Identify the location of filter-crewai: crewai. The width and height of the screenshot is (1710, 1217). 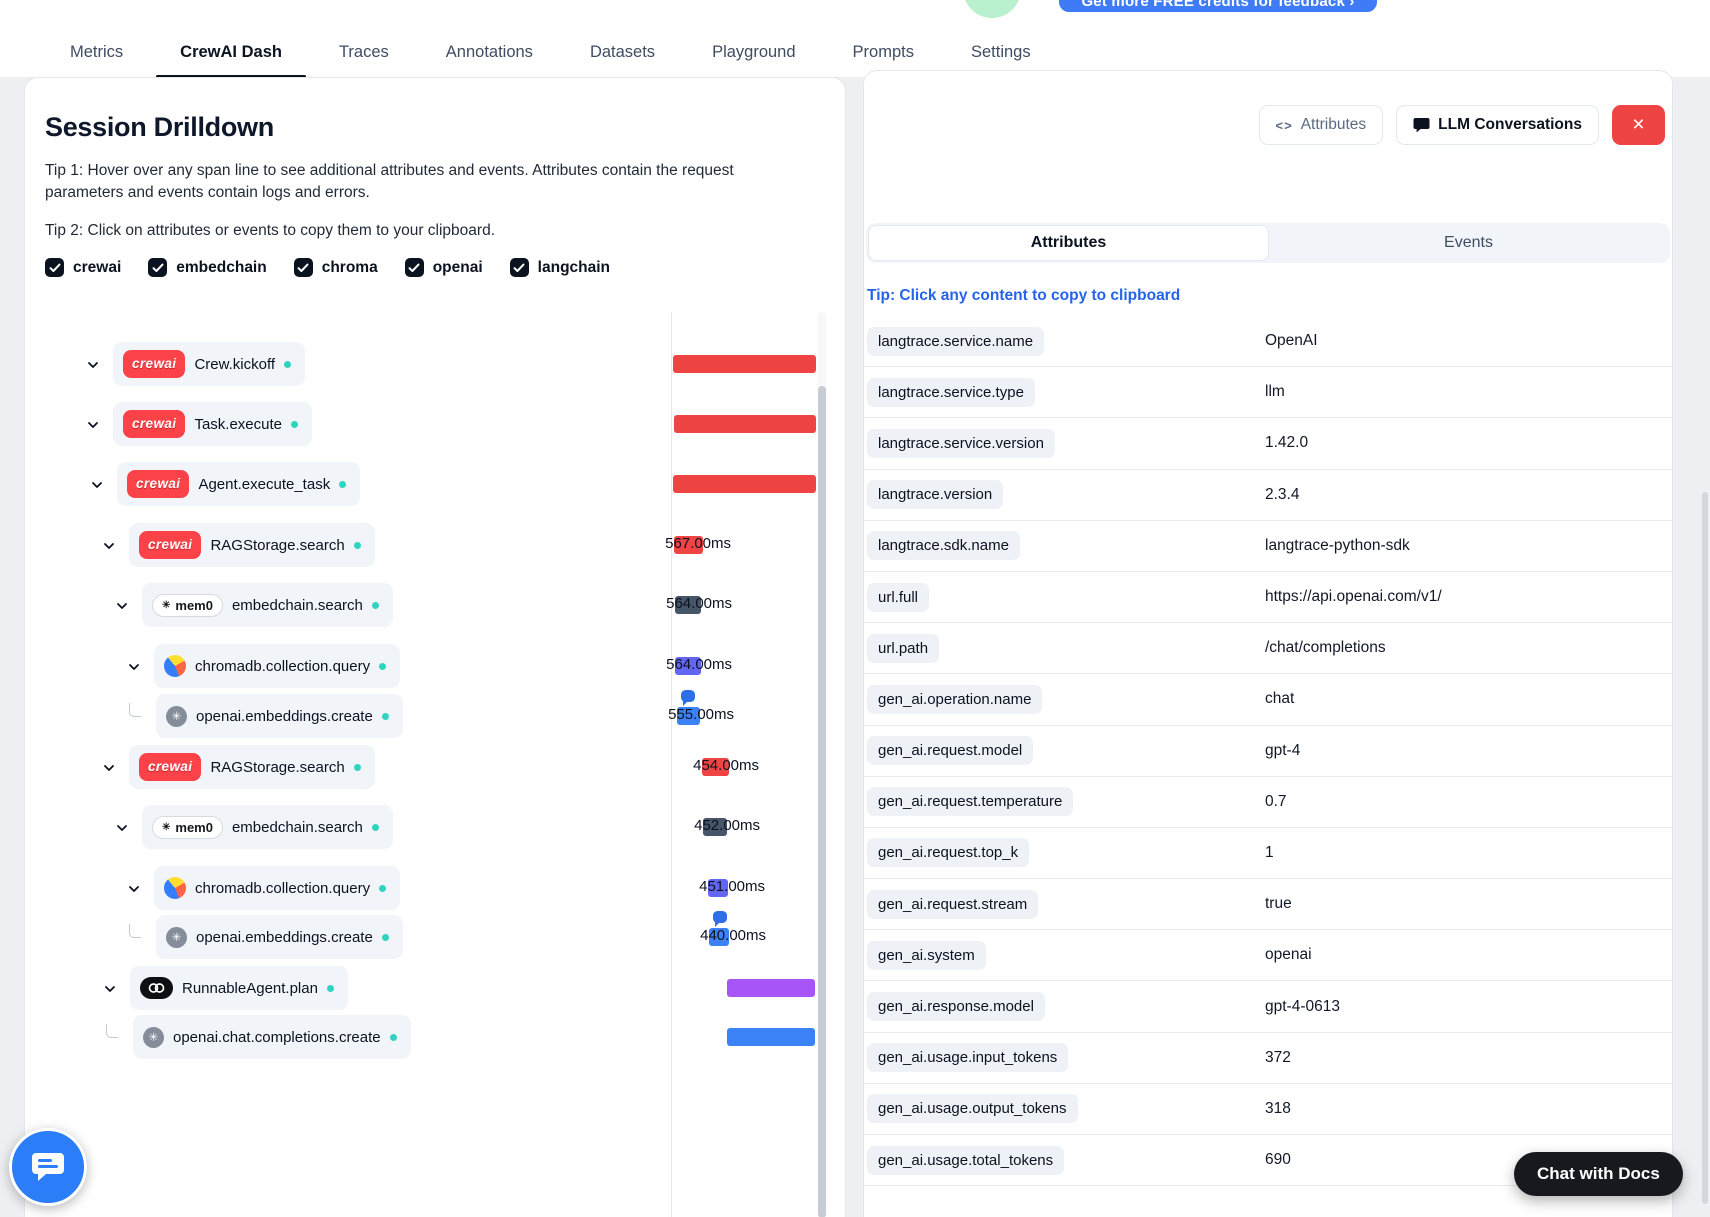
(83, 267).